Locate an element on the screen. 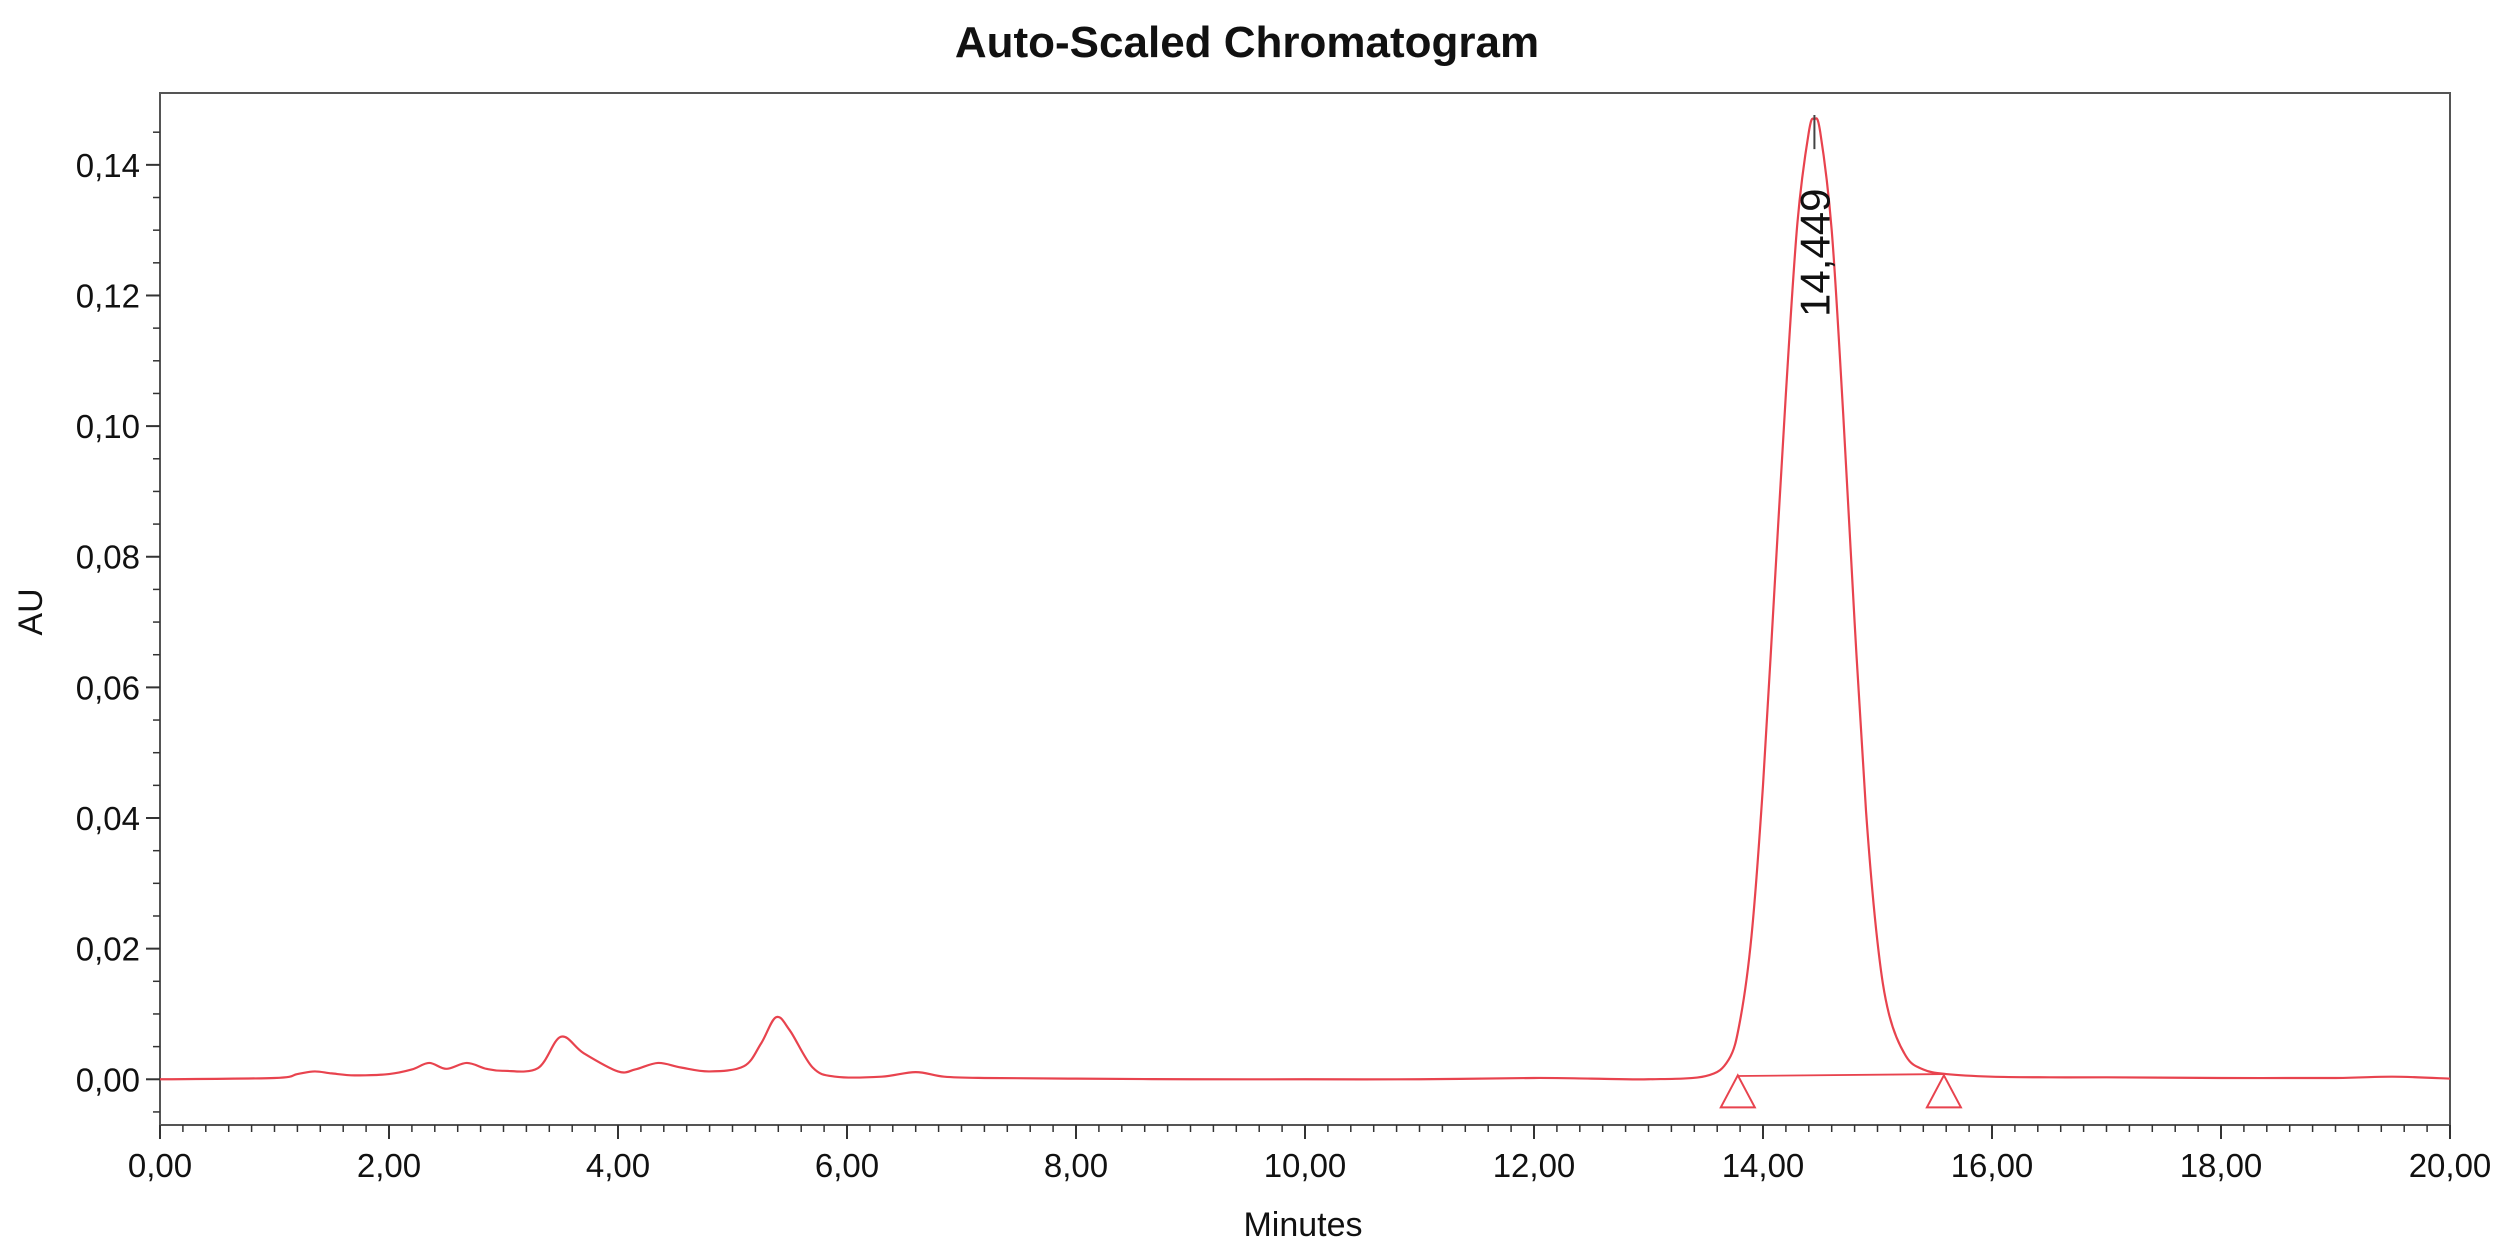  y-tick-label: 0,08 is located at coordinates (108, 557).